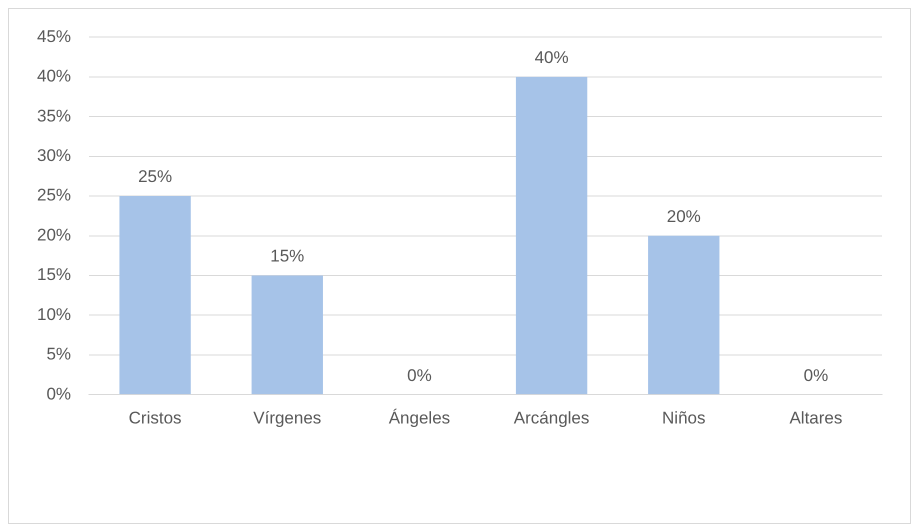 This screenshot has height=528, width=913. Describe the element at coordinates (54, 116) in the screenshot. I see `y-tick-label: 35%` at that location.